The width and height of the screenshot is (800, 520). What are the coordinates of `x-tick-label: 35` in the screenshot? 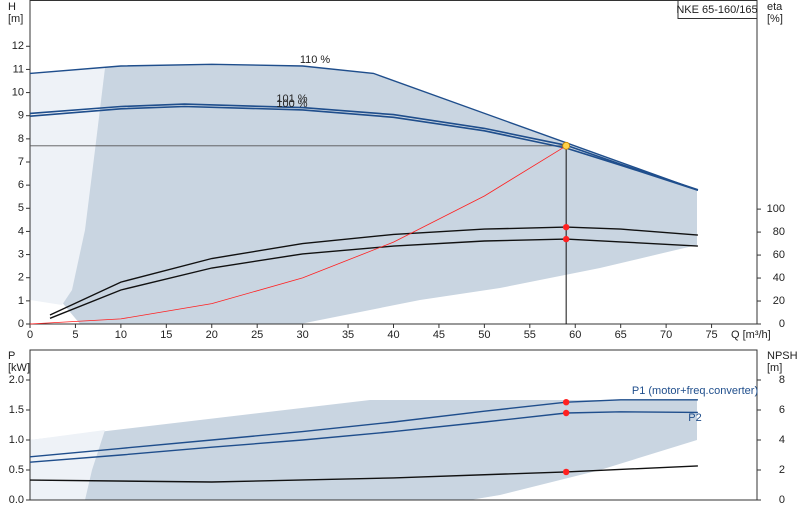 It's located at (348, 335).